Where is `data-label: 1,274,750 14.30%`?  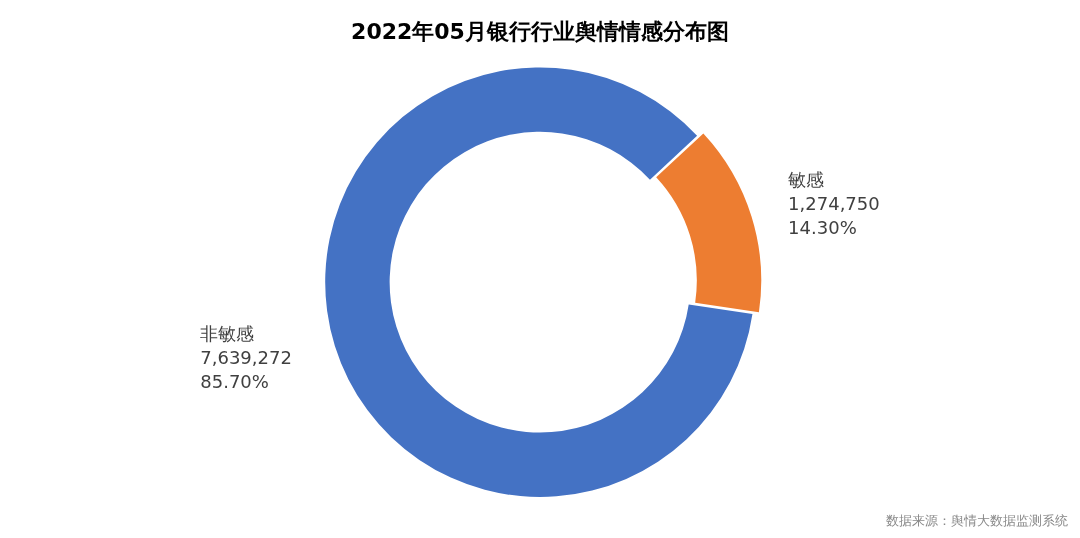 data-label: 1,274,750 14.30% is located at coordinates (834, 215).